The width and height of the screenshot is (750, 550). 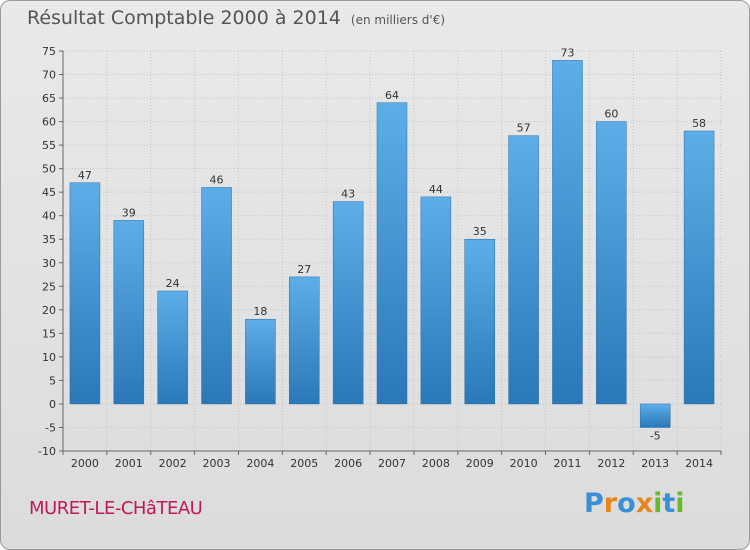 I want to click on x-tick-label: 2000, so click(x=85, y=463).